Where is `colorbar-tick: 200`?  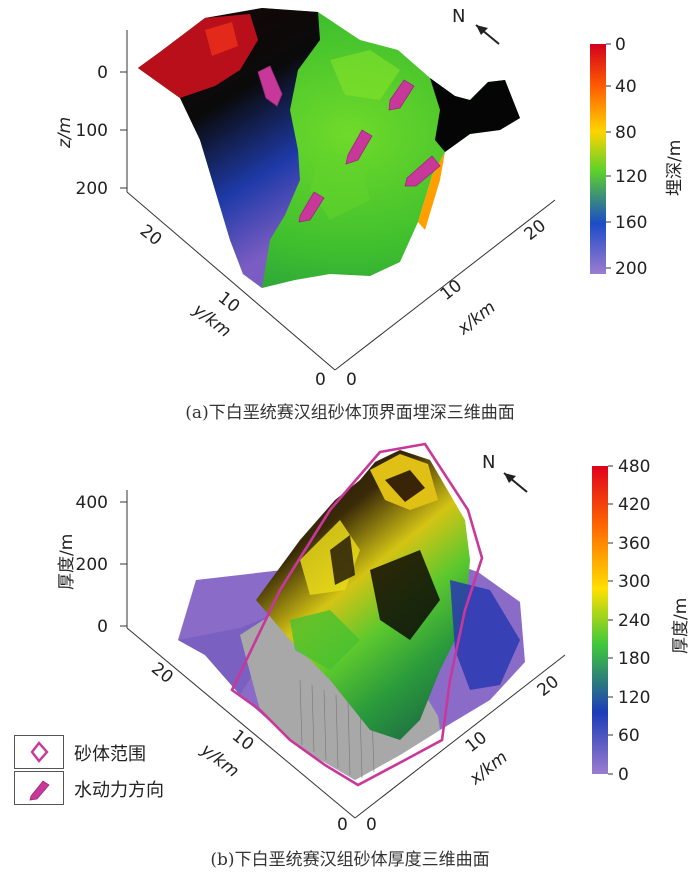
colorbar-tick: 200 is located at coordinates (631, 269).